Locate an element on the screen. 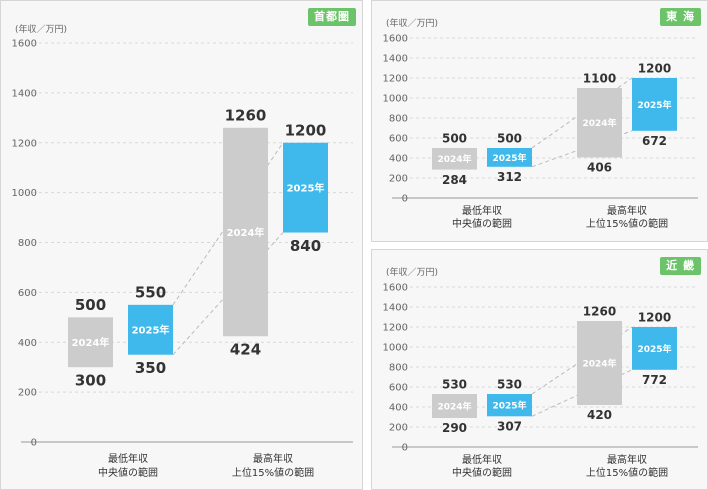  connector-line is located at coordinates (582, 149).